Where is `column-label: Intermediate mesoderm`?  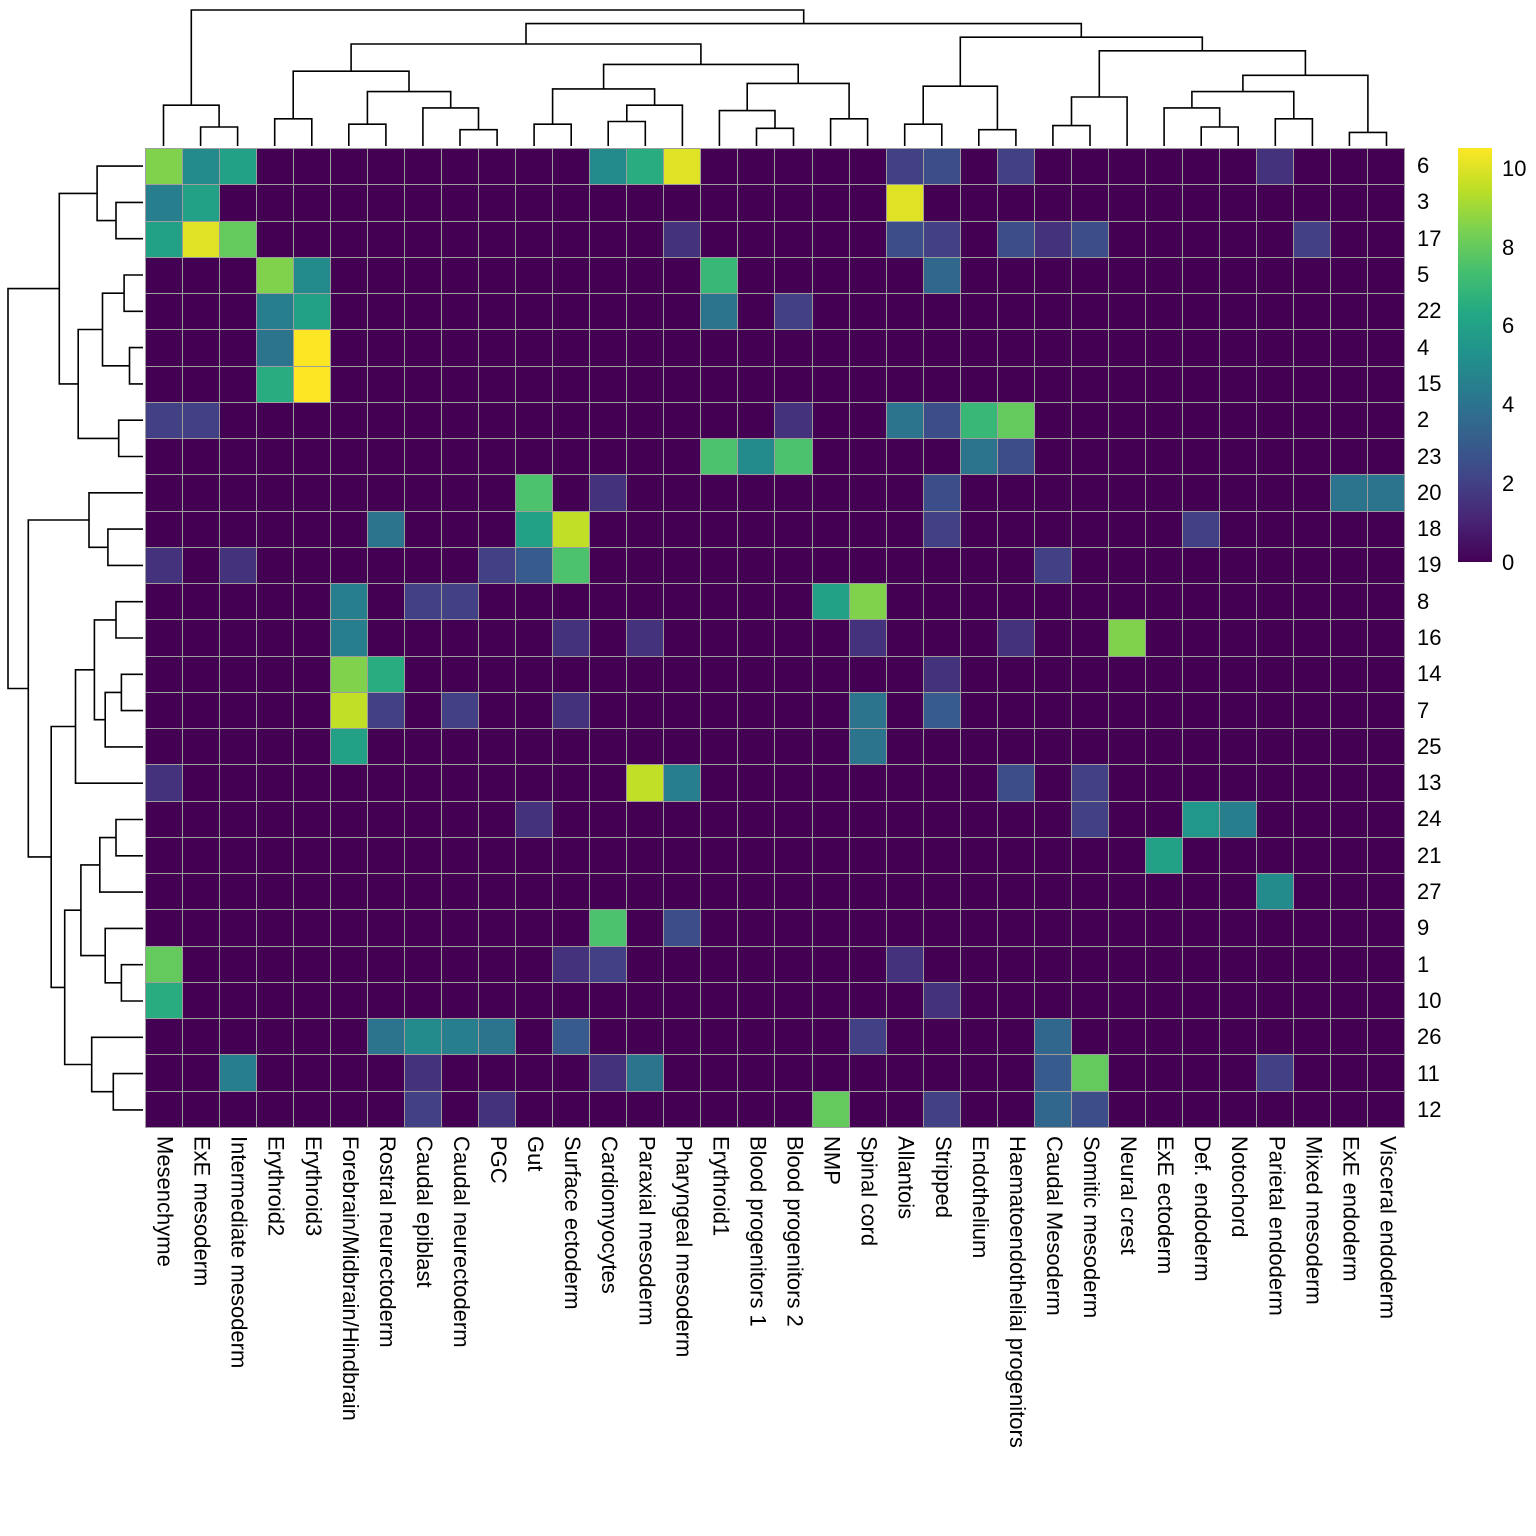
column-label: Intermediate mesoderm is located at coordinates (239, 1252).